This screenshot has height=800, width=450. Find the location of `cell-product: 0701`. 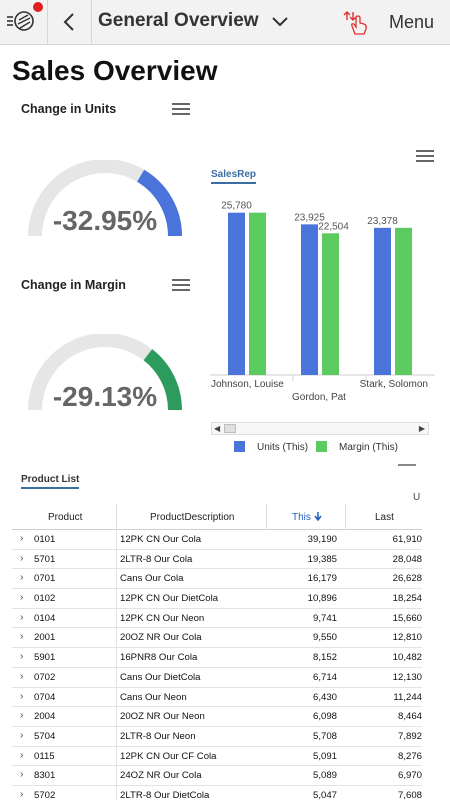

cell-product: 0701 is located at coordinates (45, 579).